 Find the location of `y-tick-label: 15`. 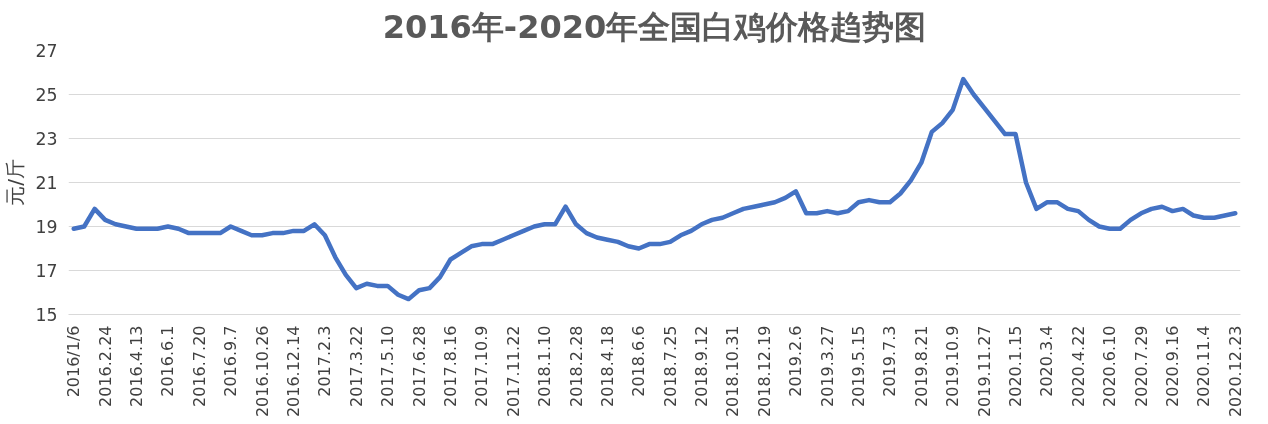

y-tick-label: 15 is located at coordinates (46, 315).